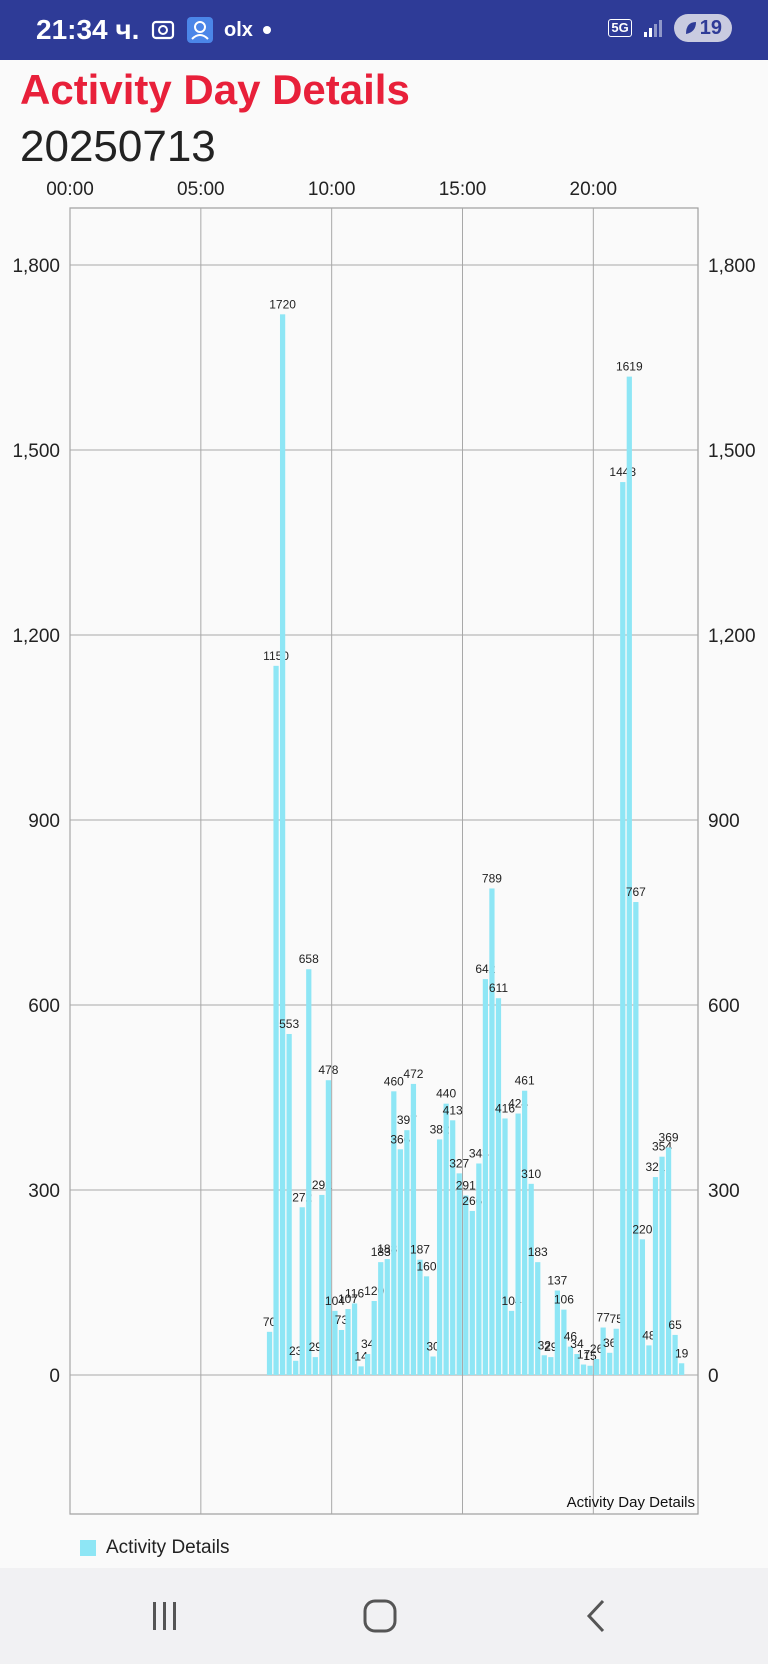  I want to click on bar-value-label: 104, so click(335, 1301).